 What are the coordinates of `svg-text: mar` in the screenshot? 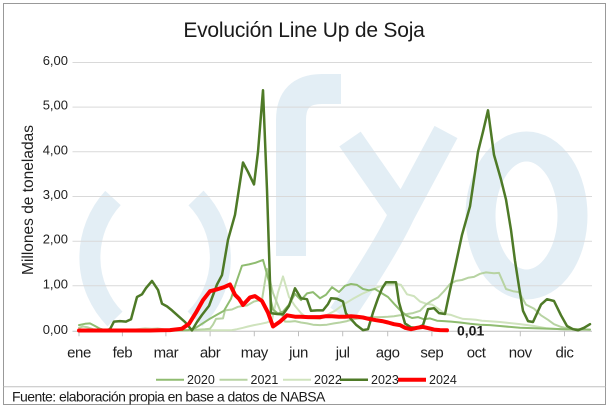 It's located at (166, 353).